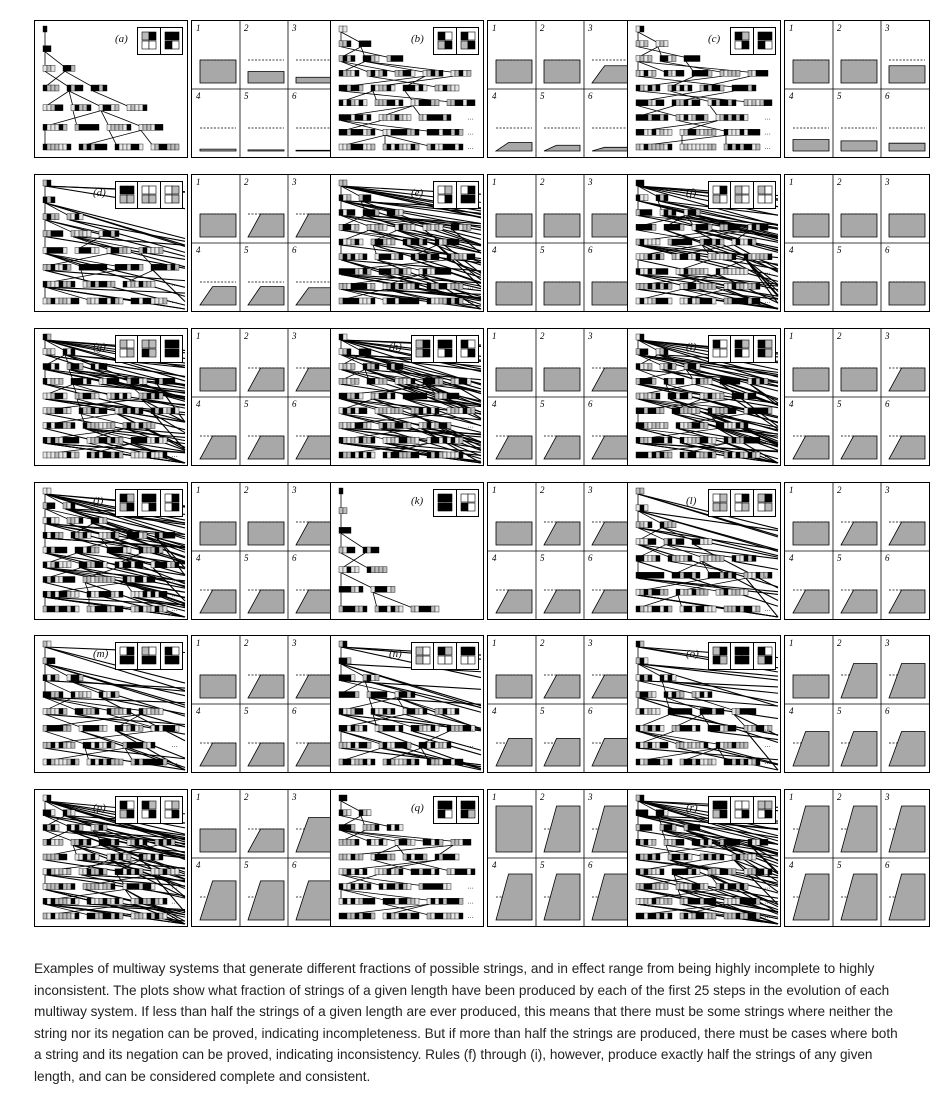 This screenshot has width=932, height=1100. Describe the element at coordinates (185, 551) in the screenshot. I see `multiway-panel: ……… (j) 1 2 3 4 5 6` at that location.